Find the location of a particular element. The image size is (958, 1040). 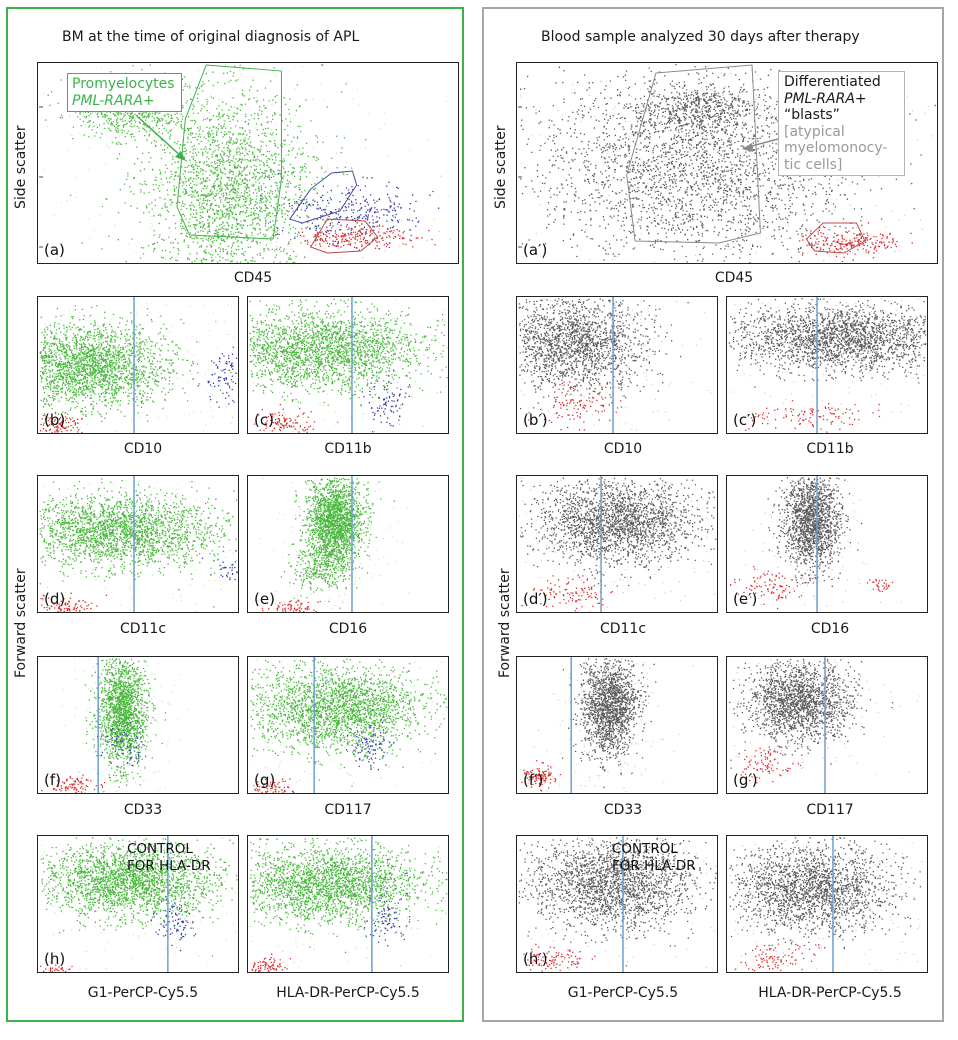

scatter-plot: (c′) is located at coordinates (827, 365).